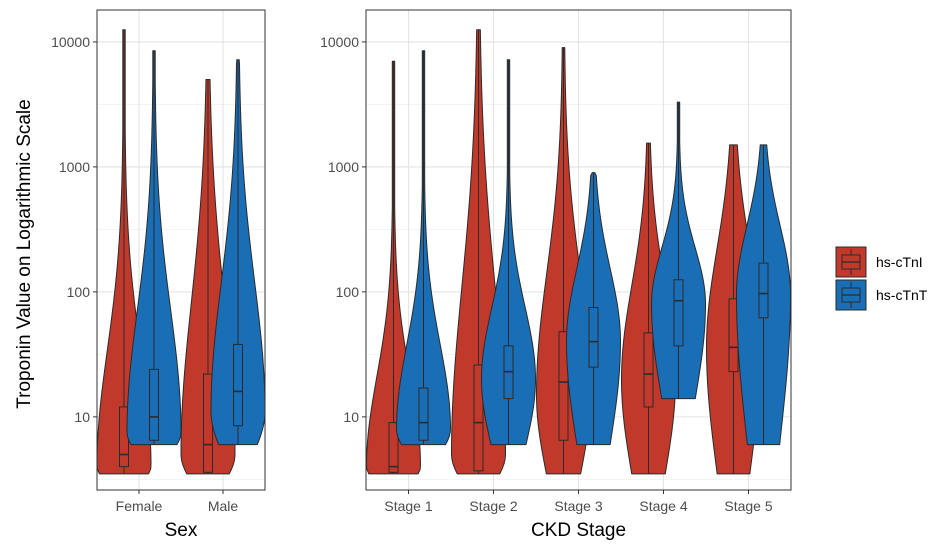 This screenshot has height=544, width=939. I want to click on violin-hs-cTnT-male, so click(238, 252).